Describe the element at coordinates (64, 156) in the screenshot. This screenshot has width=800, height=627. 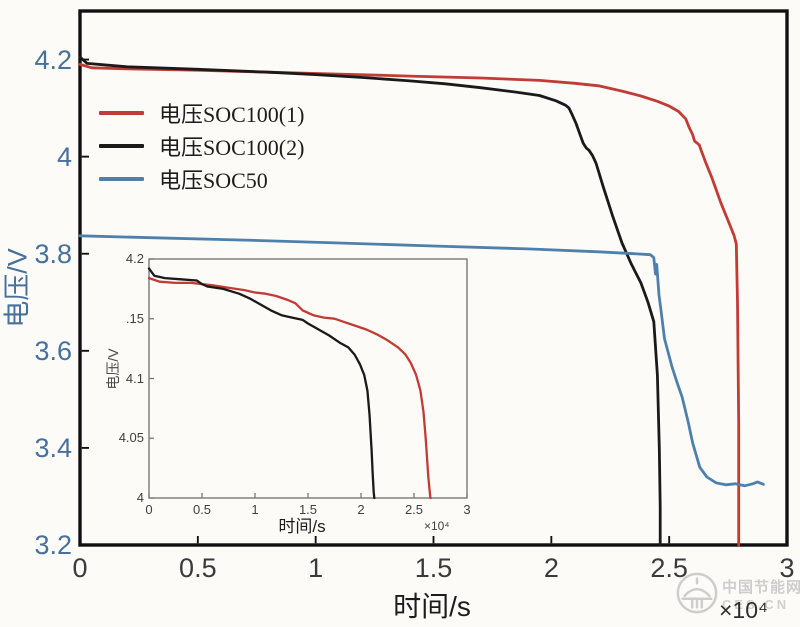
I see `main-y-tick-label: 4` at that location.